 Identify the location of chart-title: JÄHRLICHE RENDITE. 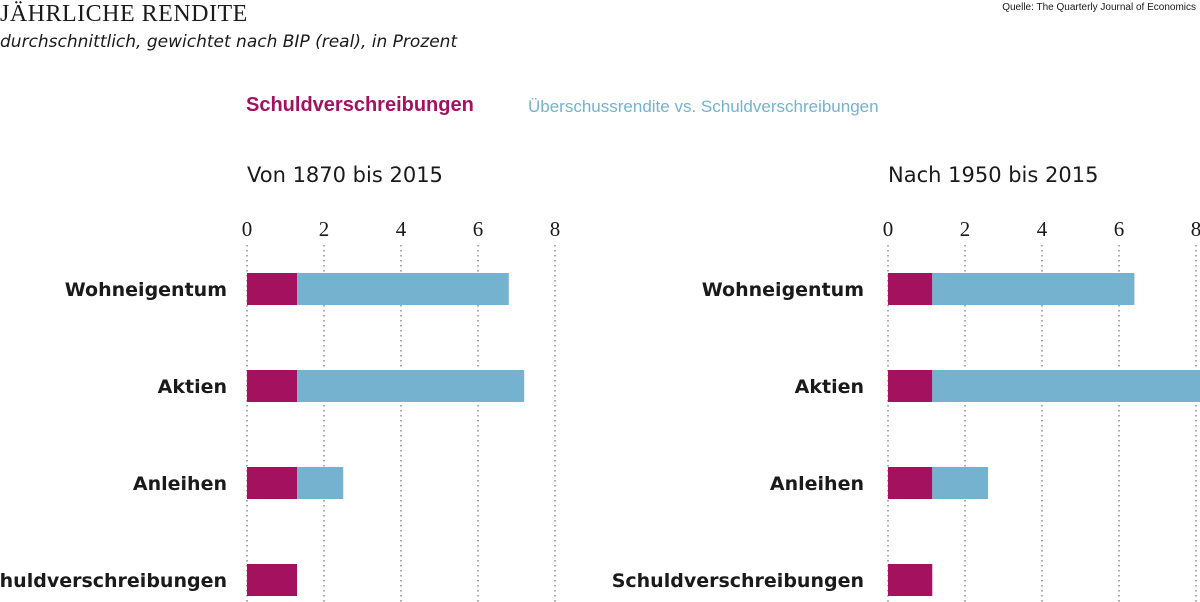
(124, 14).